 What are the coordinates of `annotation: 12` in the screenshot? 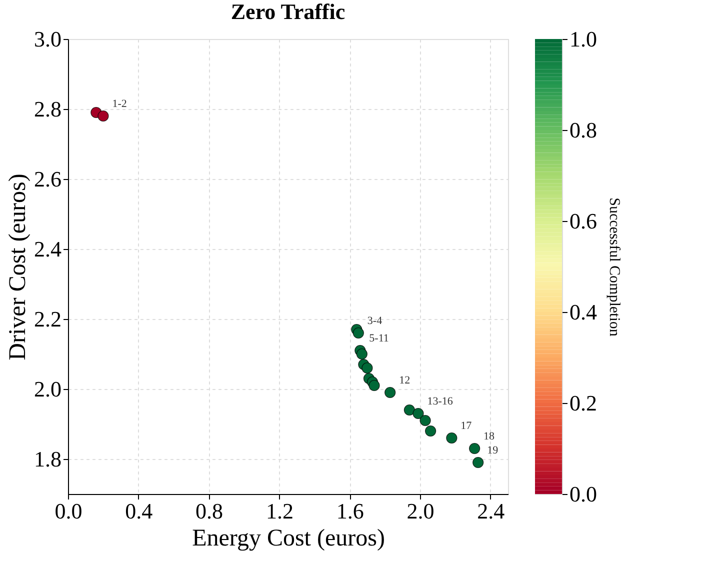 It's located at (404, 380).